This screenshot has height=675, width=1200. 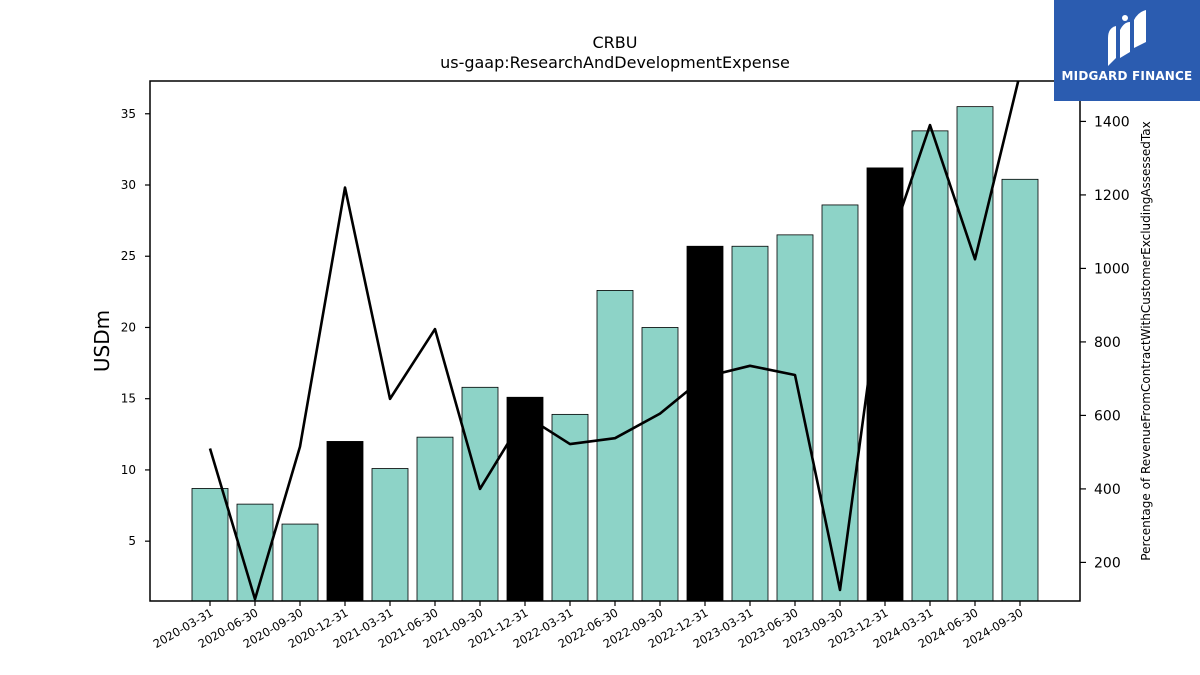 What do you see at coordinates (1127, 38) in the screenshot?
I see `logo-mark-icon` at bounding box center [1127, 38].